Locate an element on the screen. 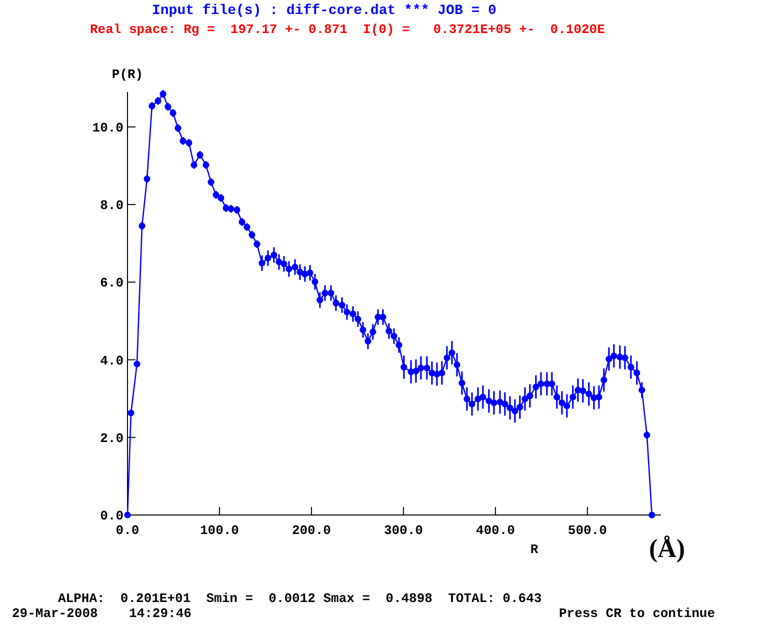 Image resolution: width=773 pixels, height=629 pixels. text: ALPHA: 0.201E+01 Smin = 0.0012 Smax = 0.4898 TOTAL: 0.643 is located at coordinates (300, 598).